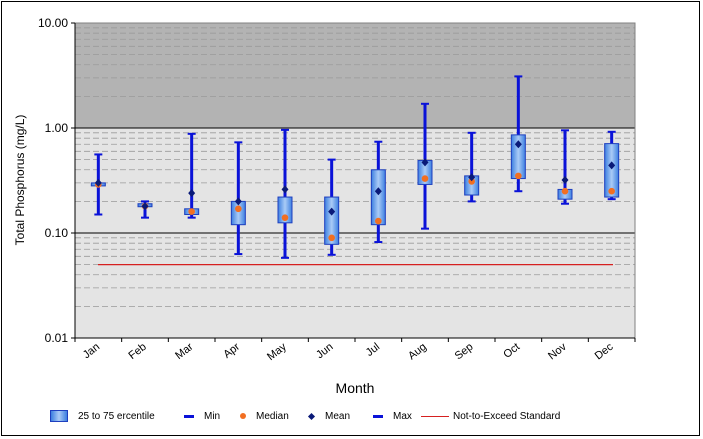  What do you see at coordinates (272, 416) in the screenshot?
I see `legend-label-median: Median` at bounding box center [272, 416].